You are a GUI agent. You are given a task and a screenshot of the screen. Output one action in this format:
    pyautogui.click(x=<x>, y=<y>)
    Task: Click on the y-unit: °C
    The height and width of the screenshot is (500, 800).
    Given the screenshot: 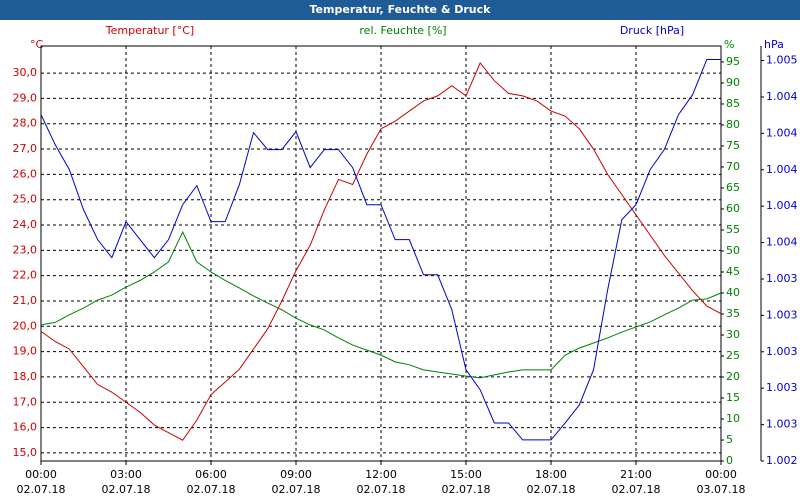 What is the action you would take?
    pyautogui.click(x=37, y=44)
    